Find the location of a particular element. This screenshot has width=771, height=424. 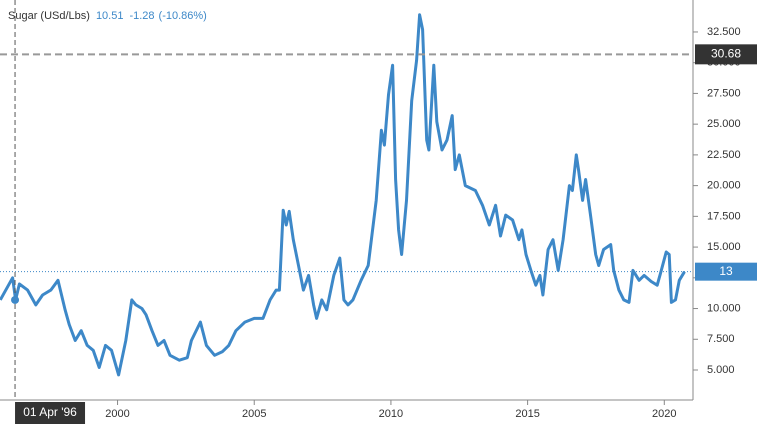

x-tick-label: 2010 is located at coordinates (391, 414).